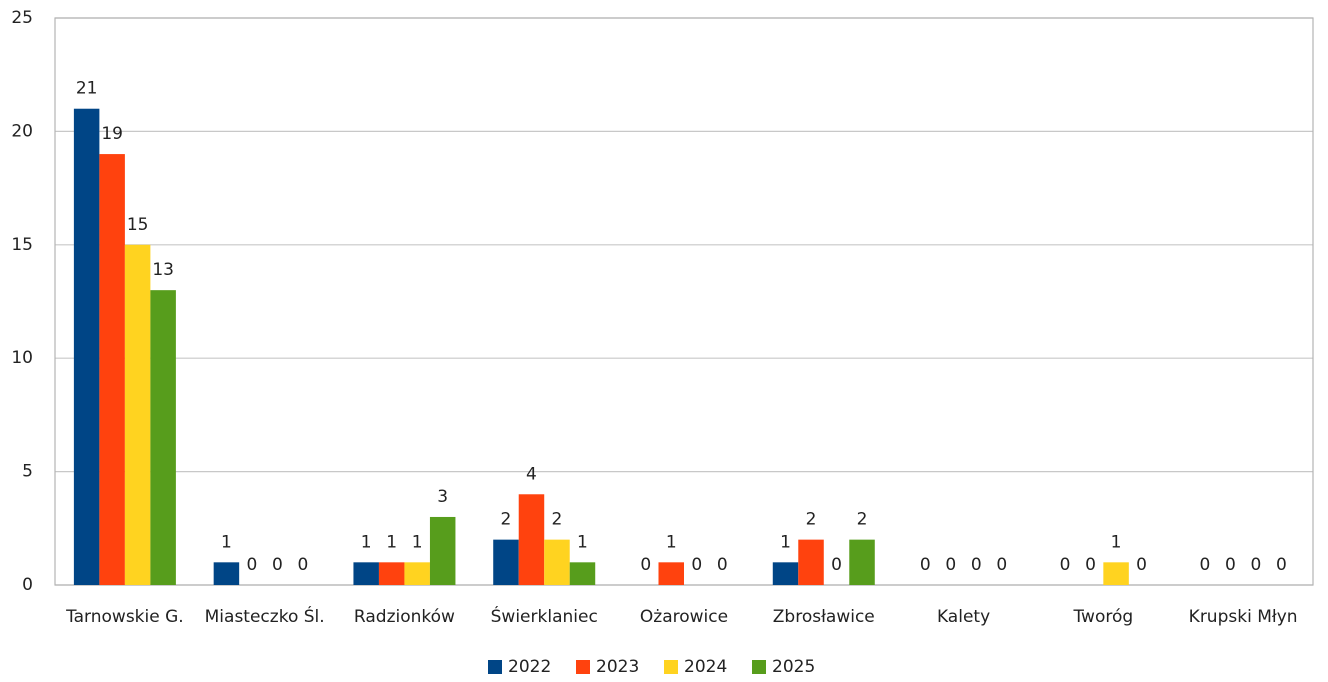 Image resolution: width=1328 pixels, height=682 pixels. What do you see at coordinates (824, 617) in the screenshot?
I see `x-tick-label: Zbrosławice` at bounding box center [824, 617].